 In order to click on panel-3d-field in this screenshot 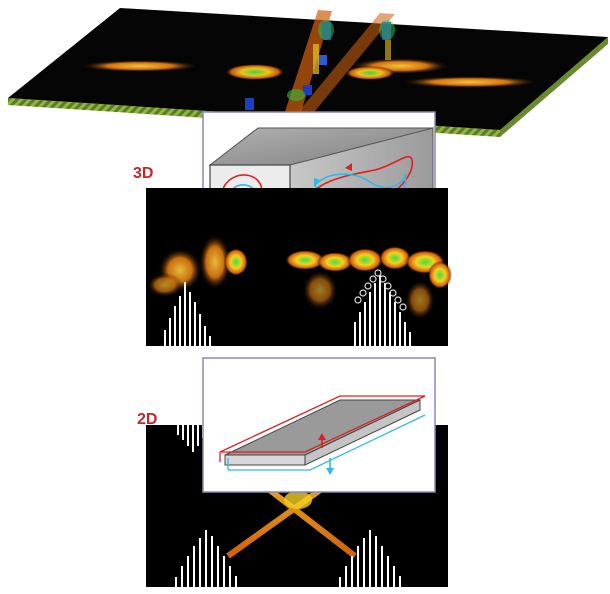, I will do `click(299, 267)`.